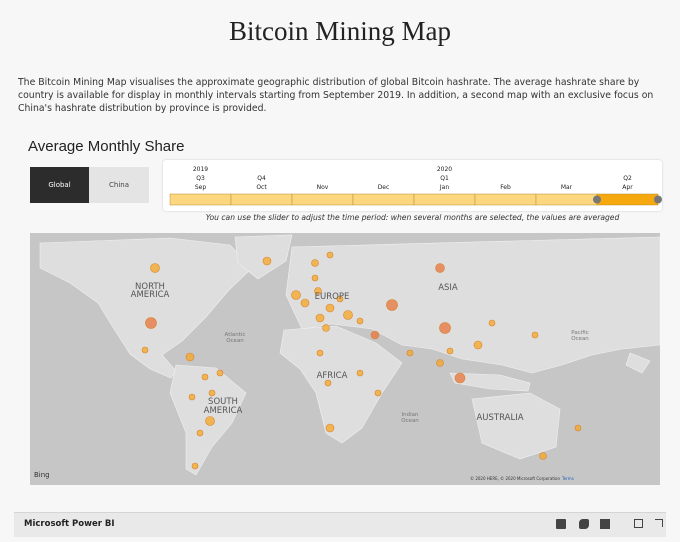 This screenshot has height=542, width=680. I want to click on china-button: China, so click(119, 185).